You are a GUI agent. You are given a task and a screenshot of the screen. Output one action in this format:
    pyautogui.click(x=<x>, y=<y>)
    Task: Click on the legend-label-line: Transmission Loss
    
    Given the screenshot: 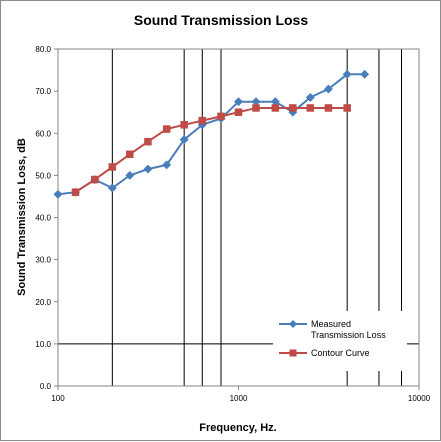 What is the action you would take?
    pyautogui.click(x=348, y=335)
    